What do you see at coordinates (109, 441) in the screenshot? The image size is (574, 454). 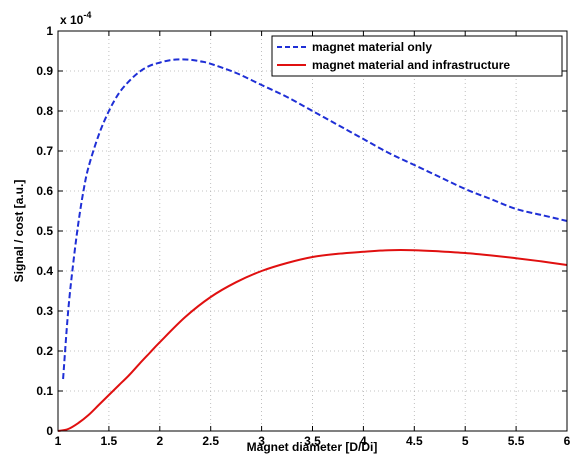 I see `x-tick-label: 1.5` at bounding box center [109, 441].